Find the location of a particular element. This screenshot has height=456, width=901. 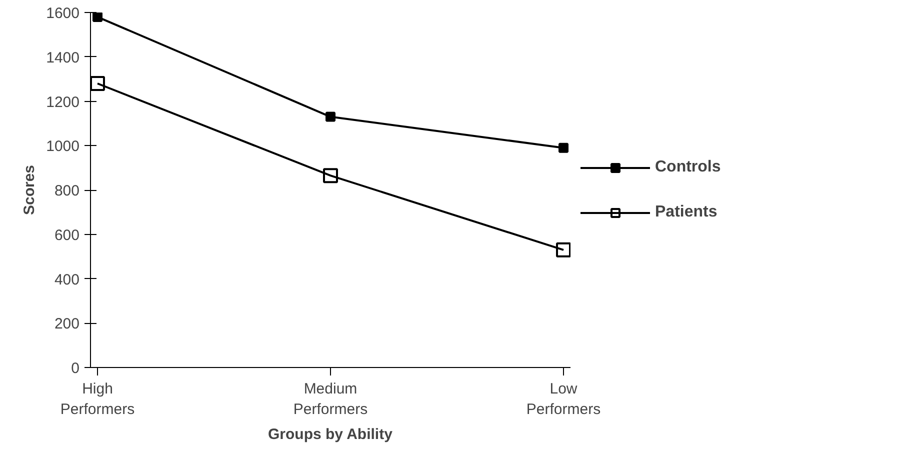

y-axis-title: Scores is located at coordinates (29, 190).